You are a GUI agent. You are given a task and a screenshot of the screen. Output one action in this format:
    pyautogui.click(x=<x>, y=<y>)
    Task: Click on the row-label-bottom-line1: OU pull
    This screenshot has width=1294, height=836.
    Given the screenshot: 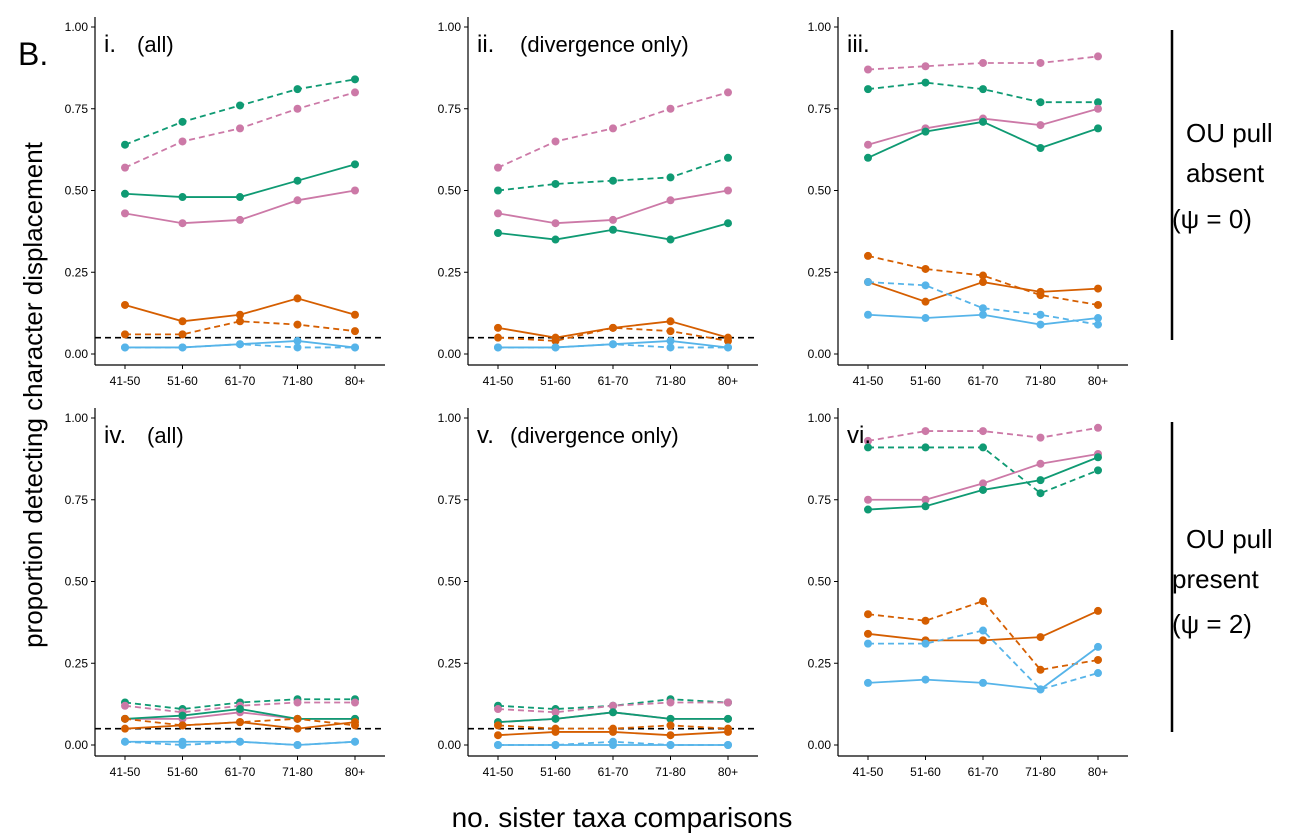 What is the action you would take?
    pyautogui.click(x=1229, y=539)
    